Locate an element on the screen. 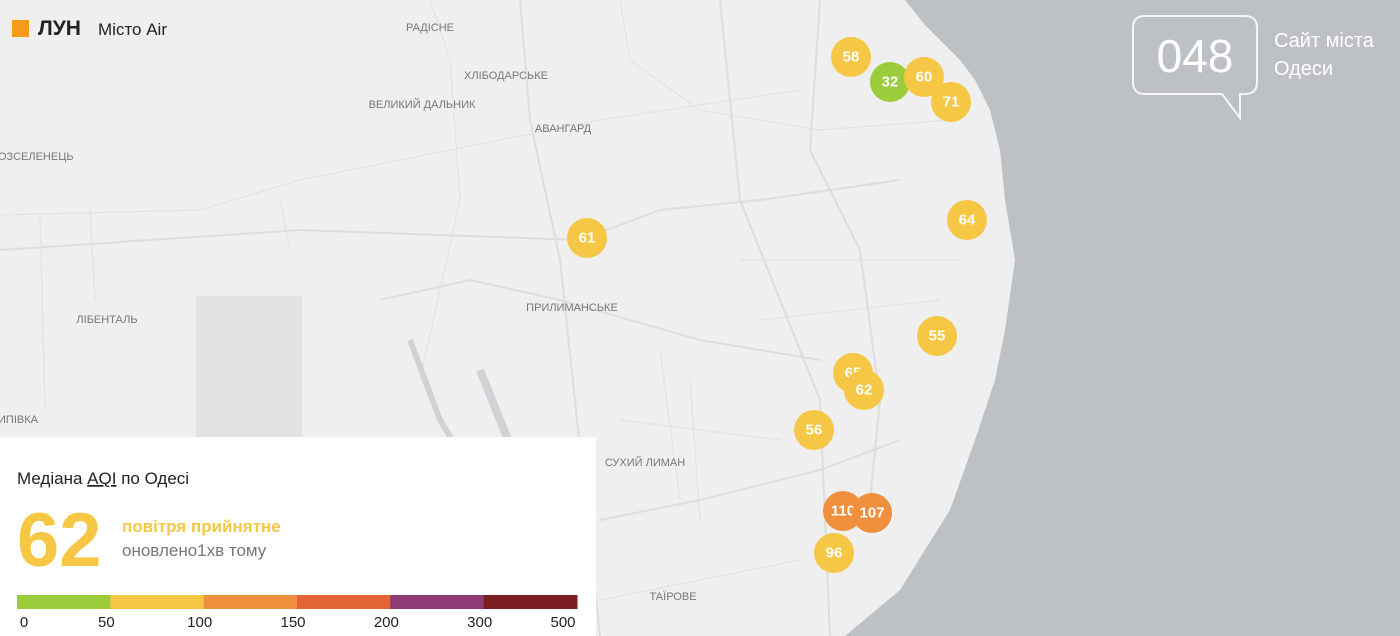 The image size is (1400, 636). logo-icon is located at coordinates (20, 28).